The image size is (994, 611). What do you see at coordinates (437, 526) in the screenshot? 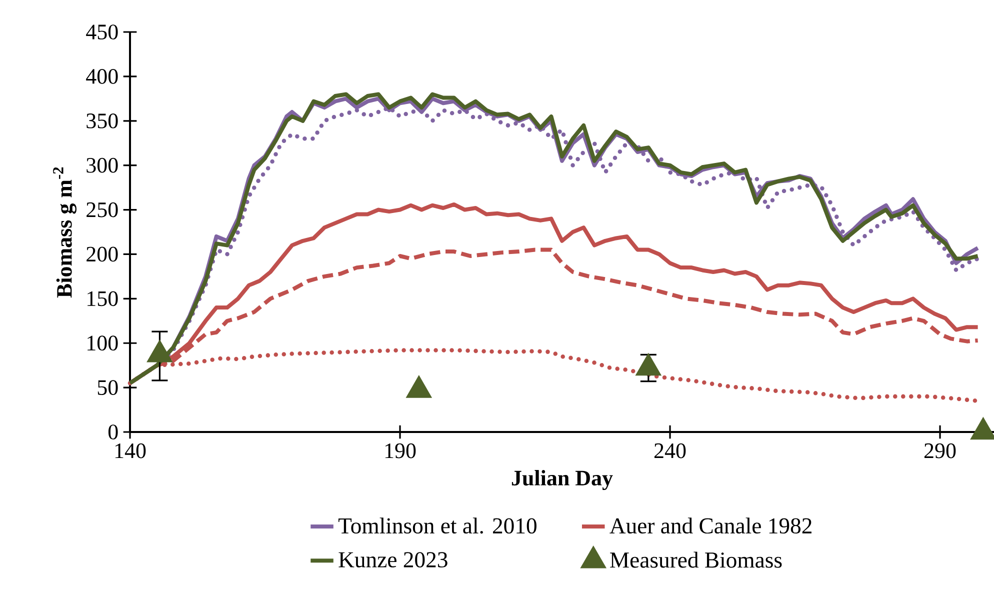
I see `legend-label: Tomlinson et al. 2010` at bounding box center [437, 526].